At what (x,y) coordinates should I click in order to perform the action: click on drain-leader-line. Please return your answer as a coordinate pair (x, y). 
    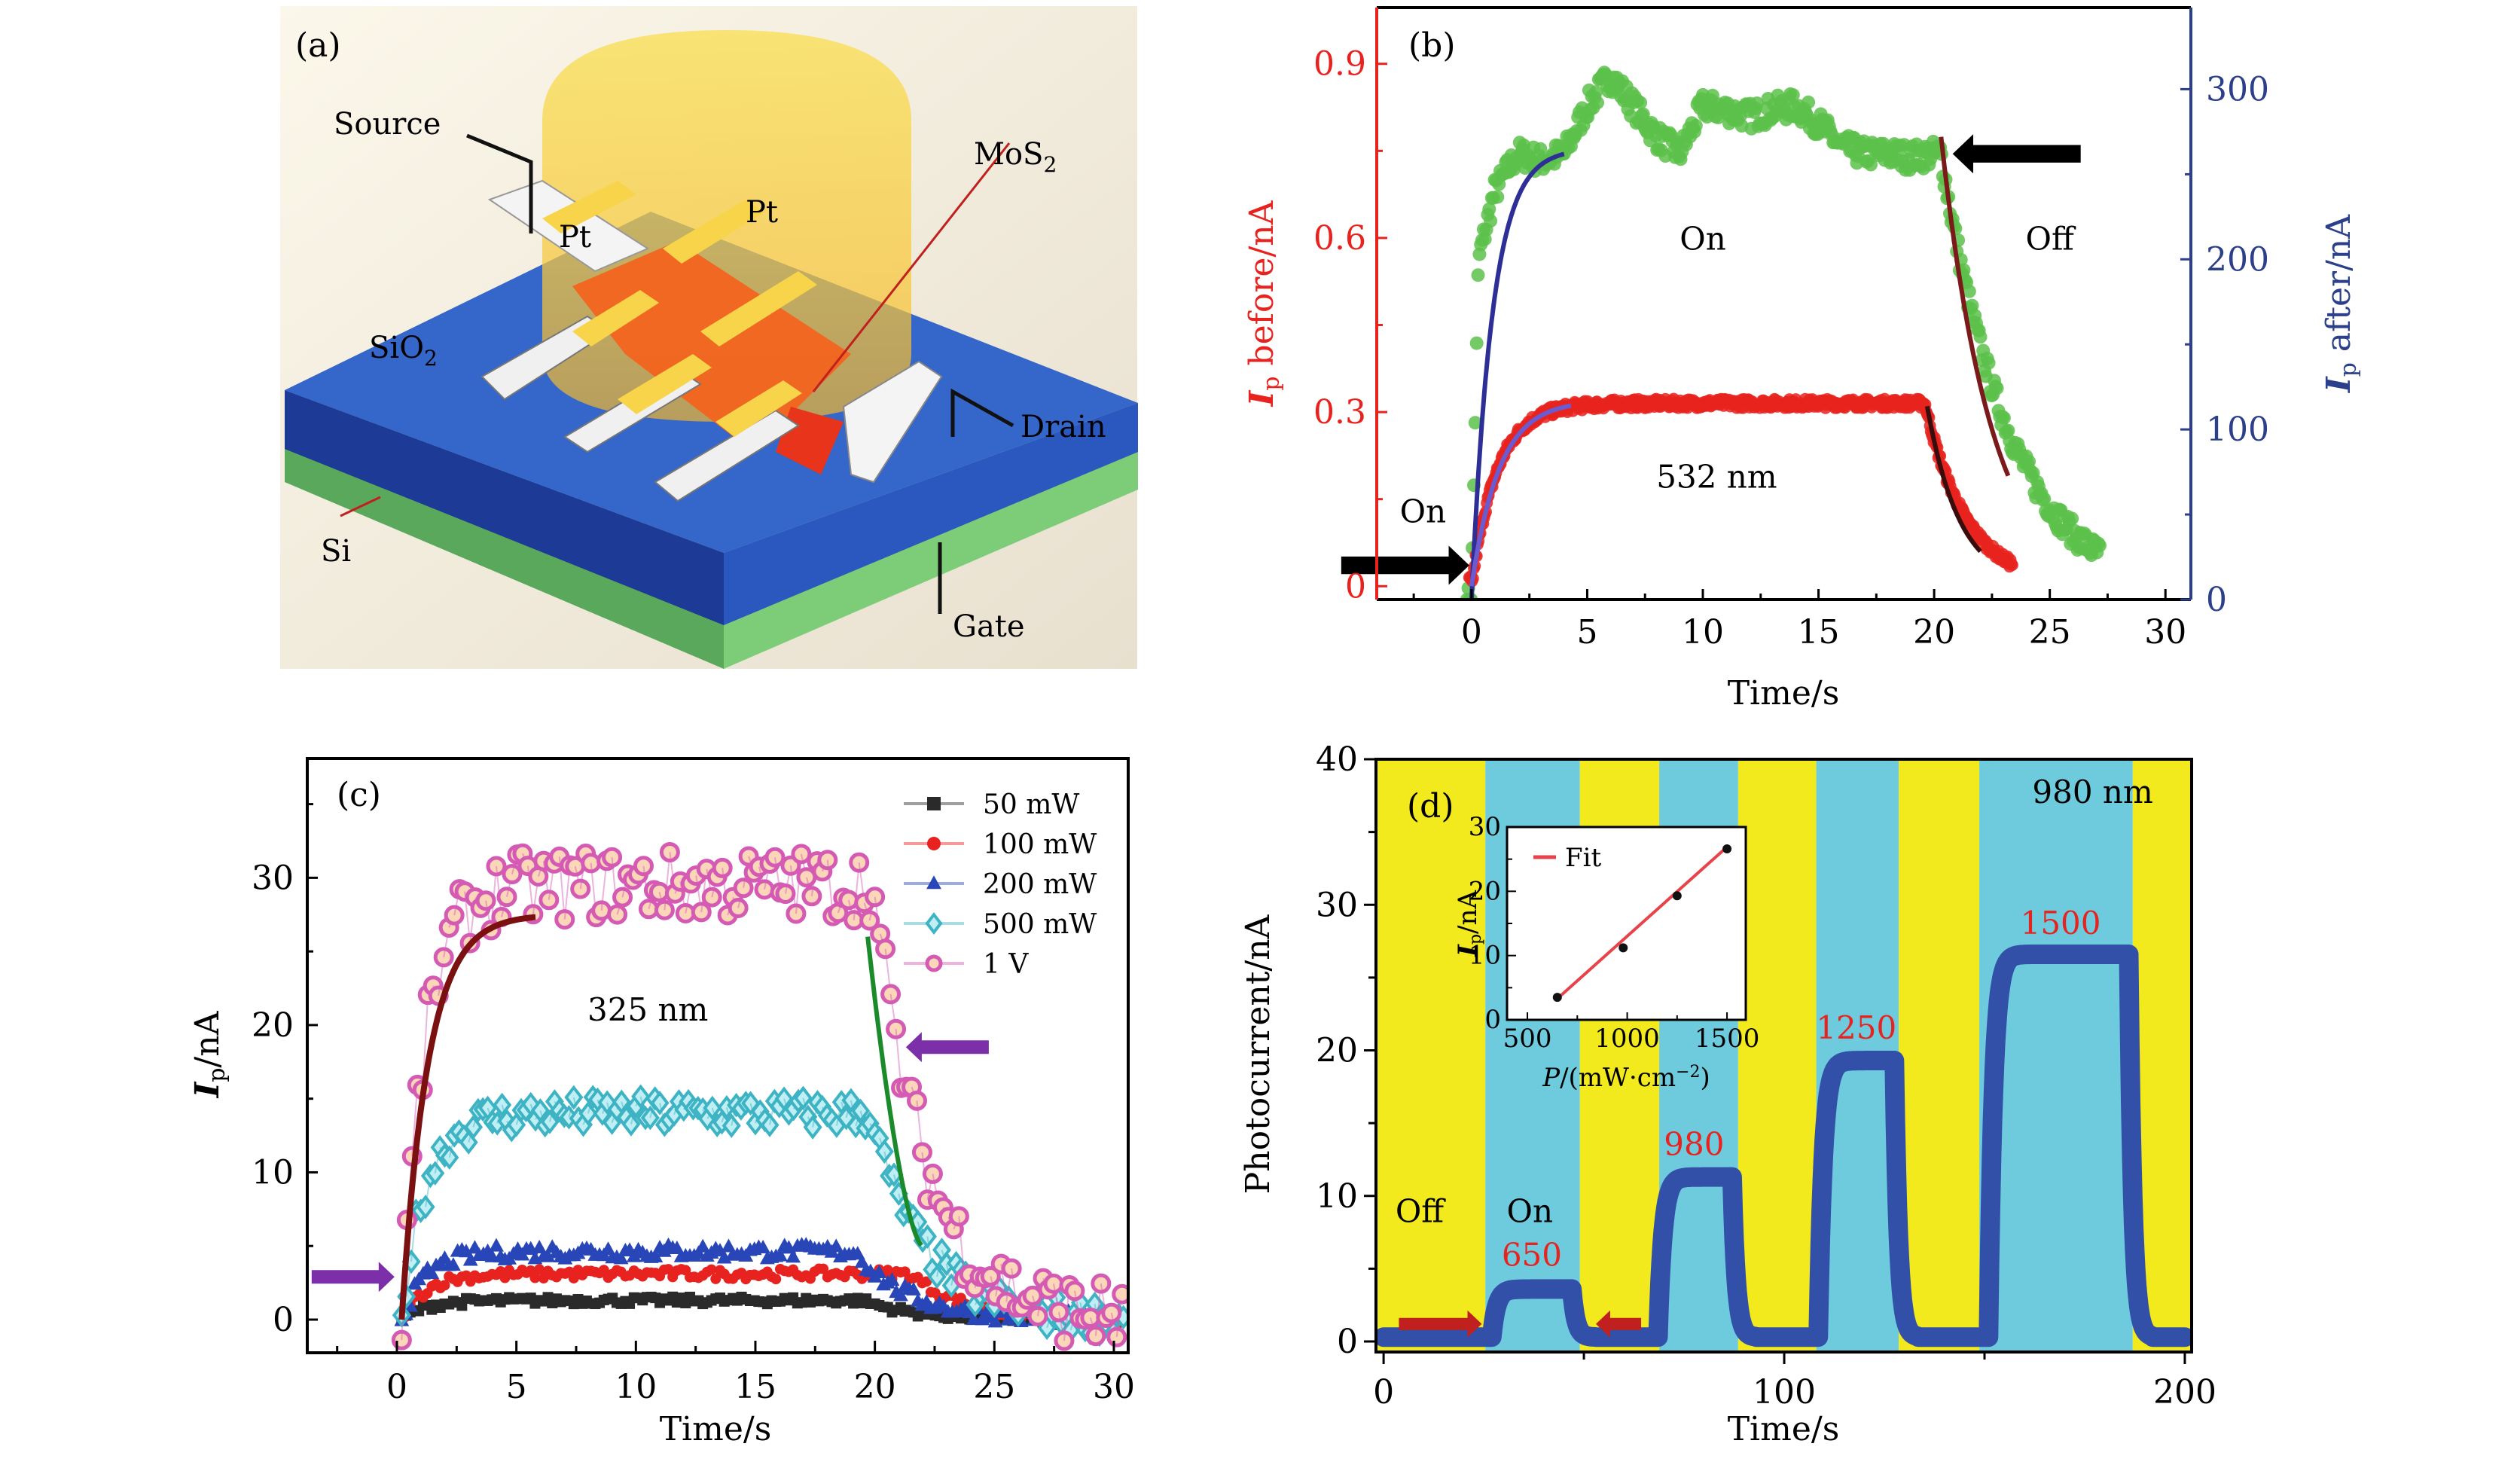
    Looking at the image, I should click on (982, 413).